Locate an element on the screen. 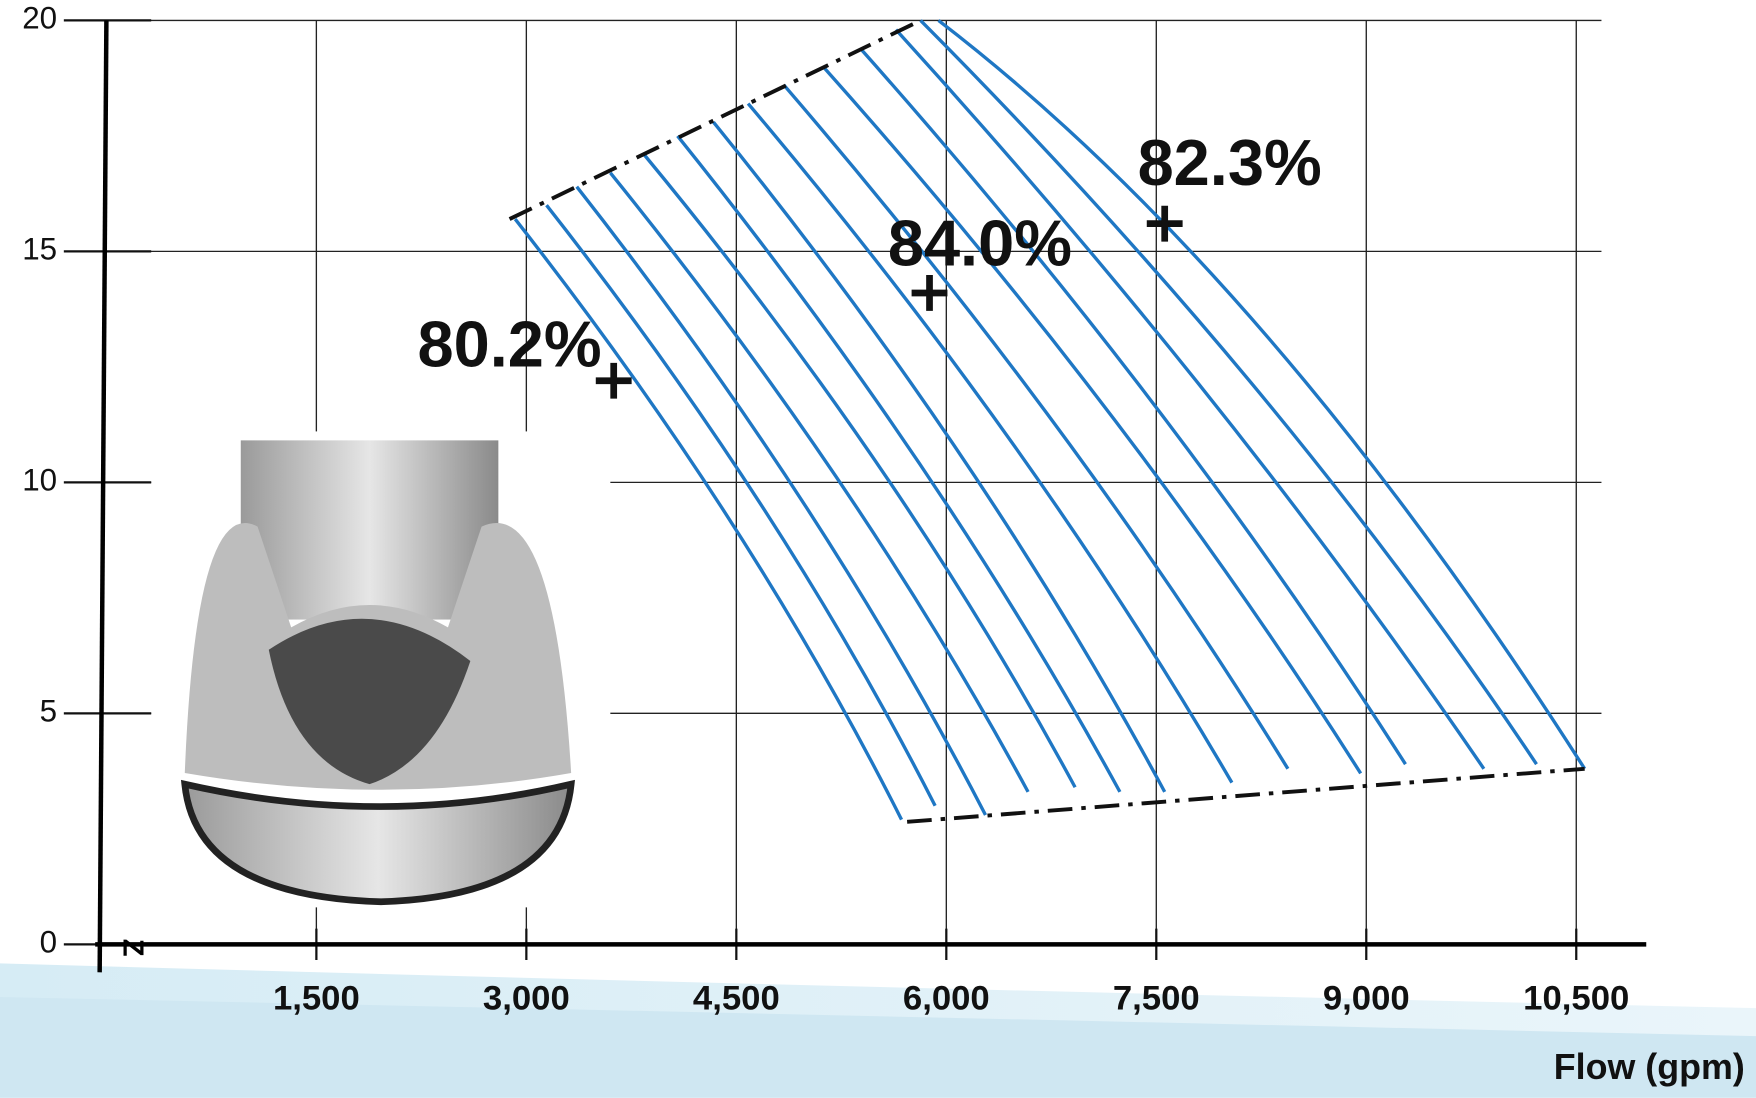  x-tick-label: 3,000 is located at coordinates (526, 998).